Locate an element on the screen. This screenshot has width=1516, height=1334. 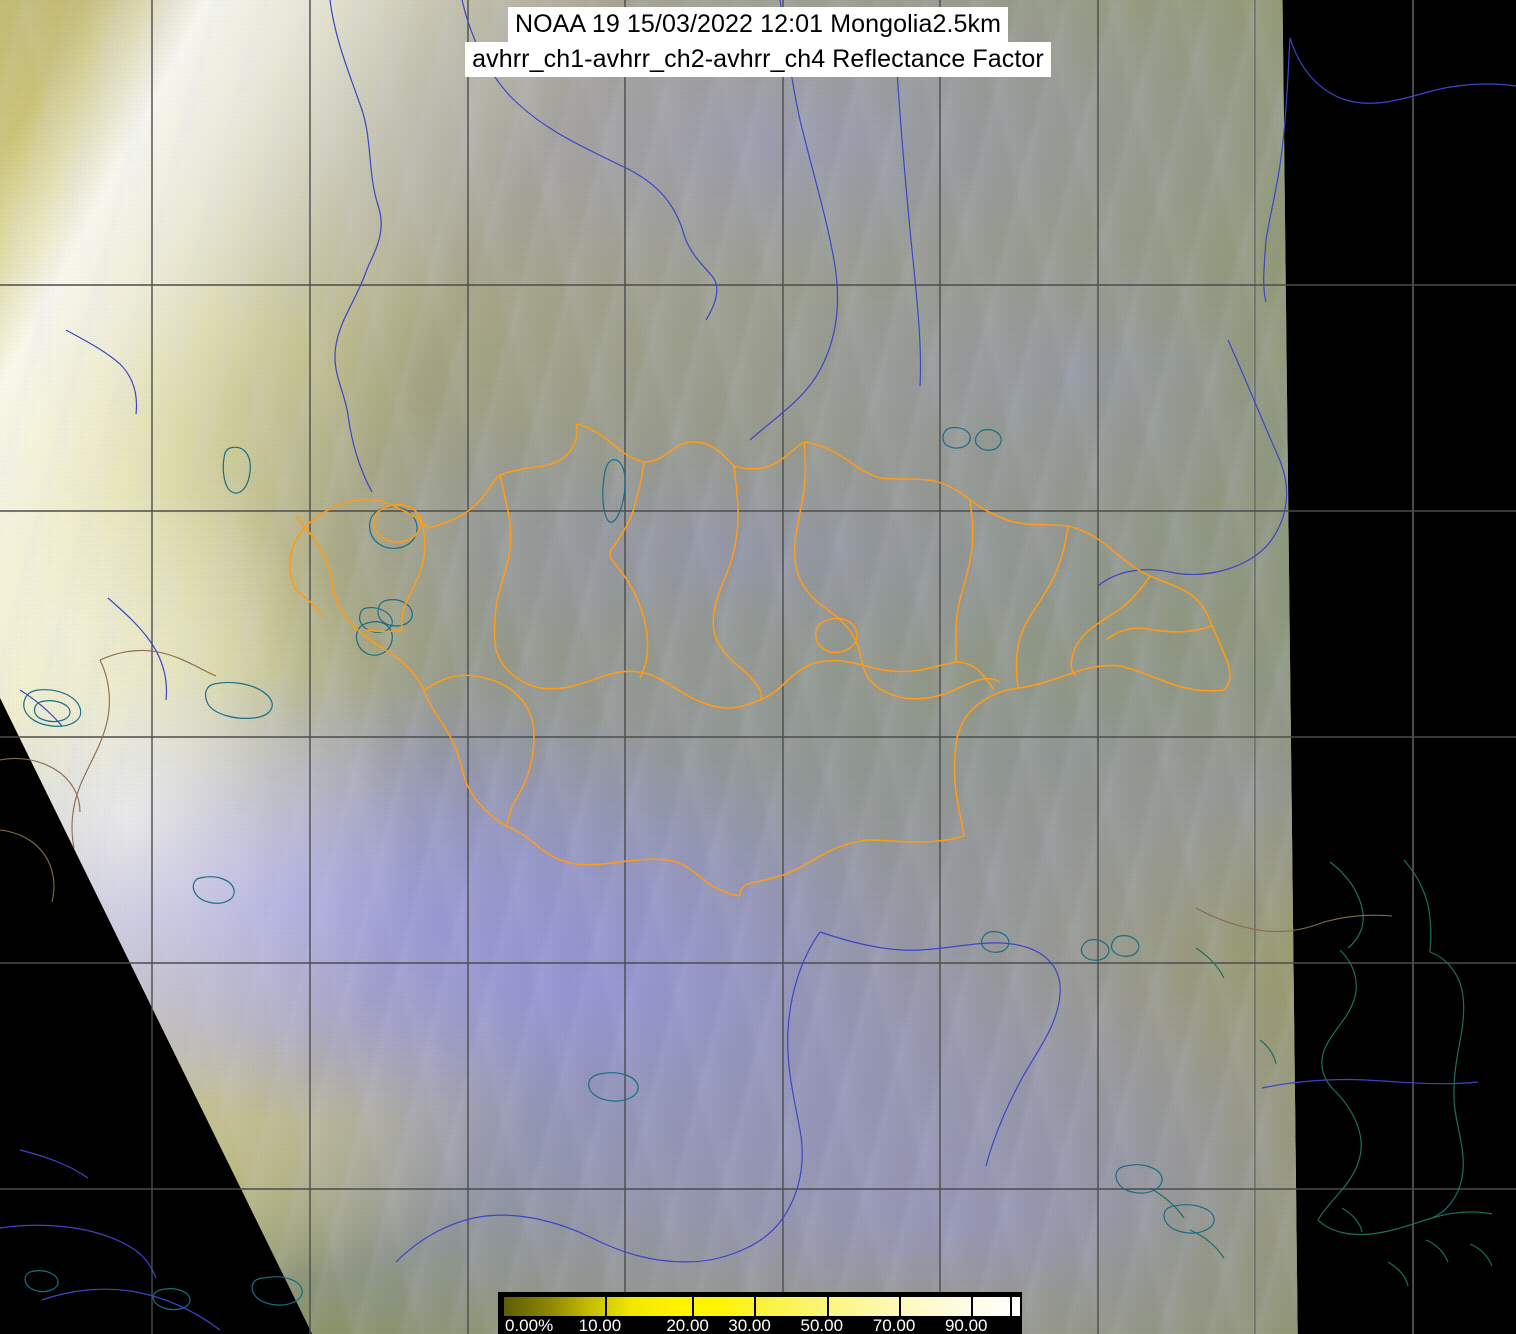
colorbar-tick-label: 50.00 is located at coordinates (822, 1325).